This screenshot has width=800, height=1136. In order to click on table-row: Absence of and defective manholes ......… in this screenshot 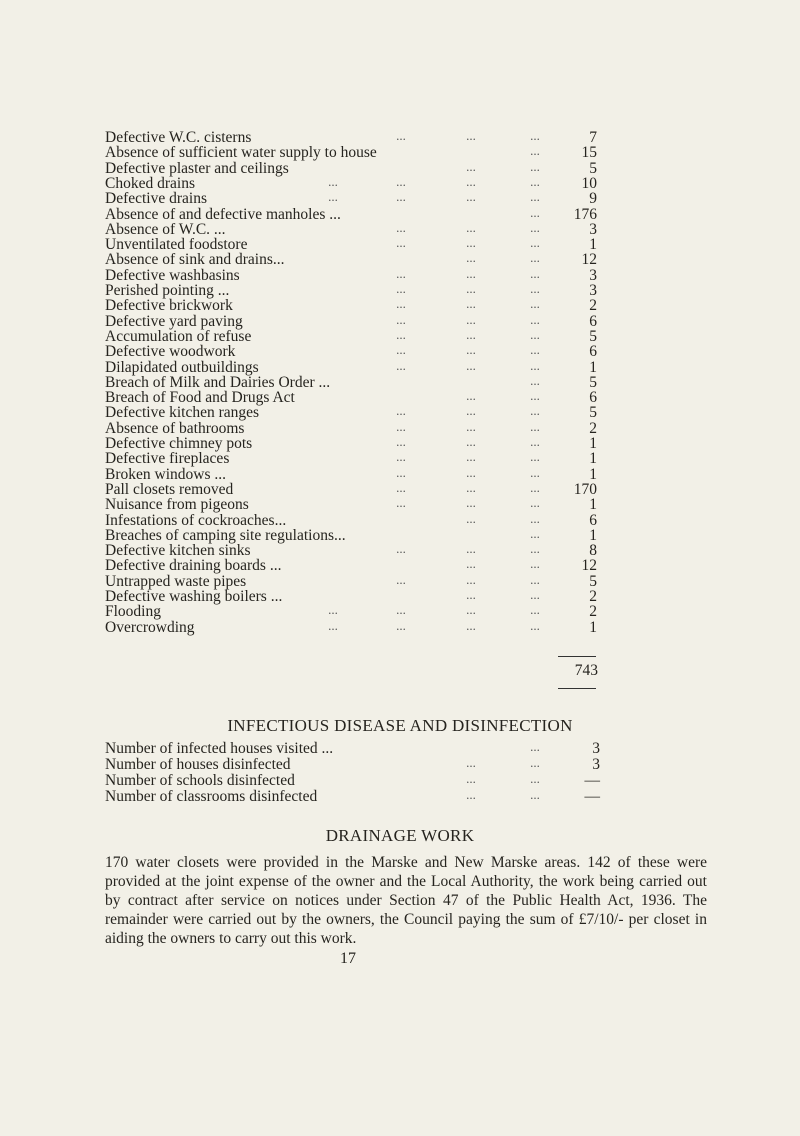, I will do `click(352, 213)`.